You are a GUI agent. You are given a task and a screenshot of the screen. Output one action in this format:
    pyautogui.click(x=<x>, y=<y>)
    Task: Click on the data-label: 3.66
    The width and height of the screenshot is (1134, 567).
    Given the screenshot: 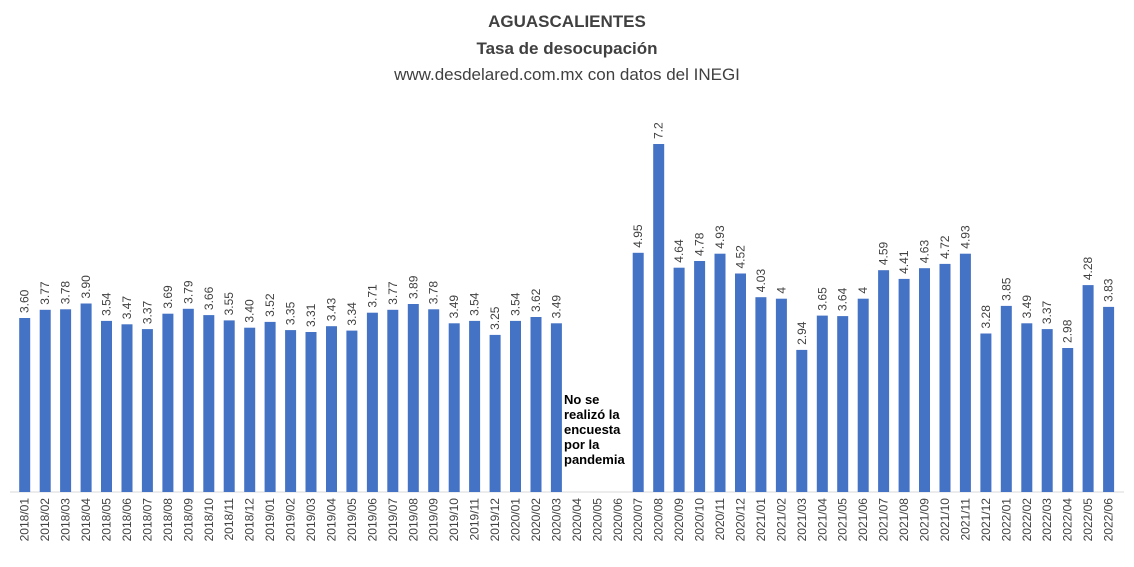 What is the action you would take?
    pyautogui.click(x=209, y=298)
    